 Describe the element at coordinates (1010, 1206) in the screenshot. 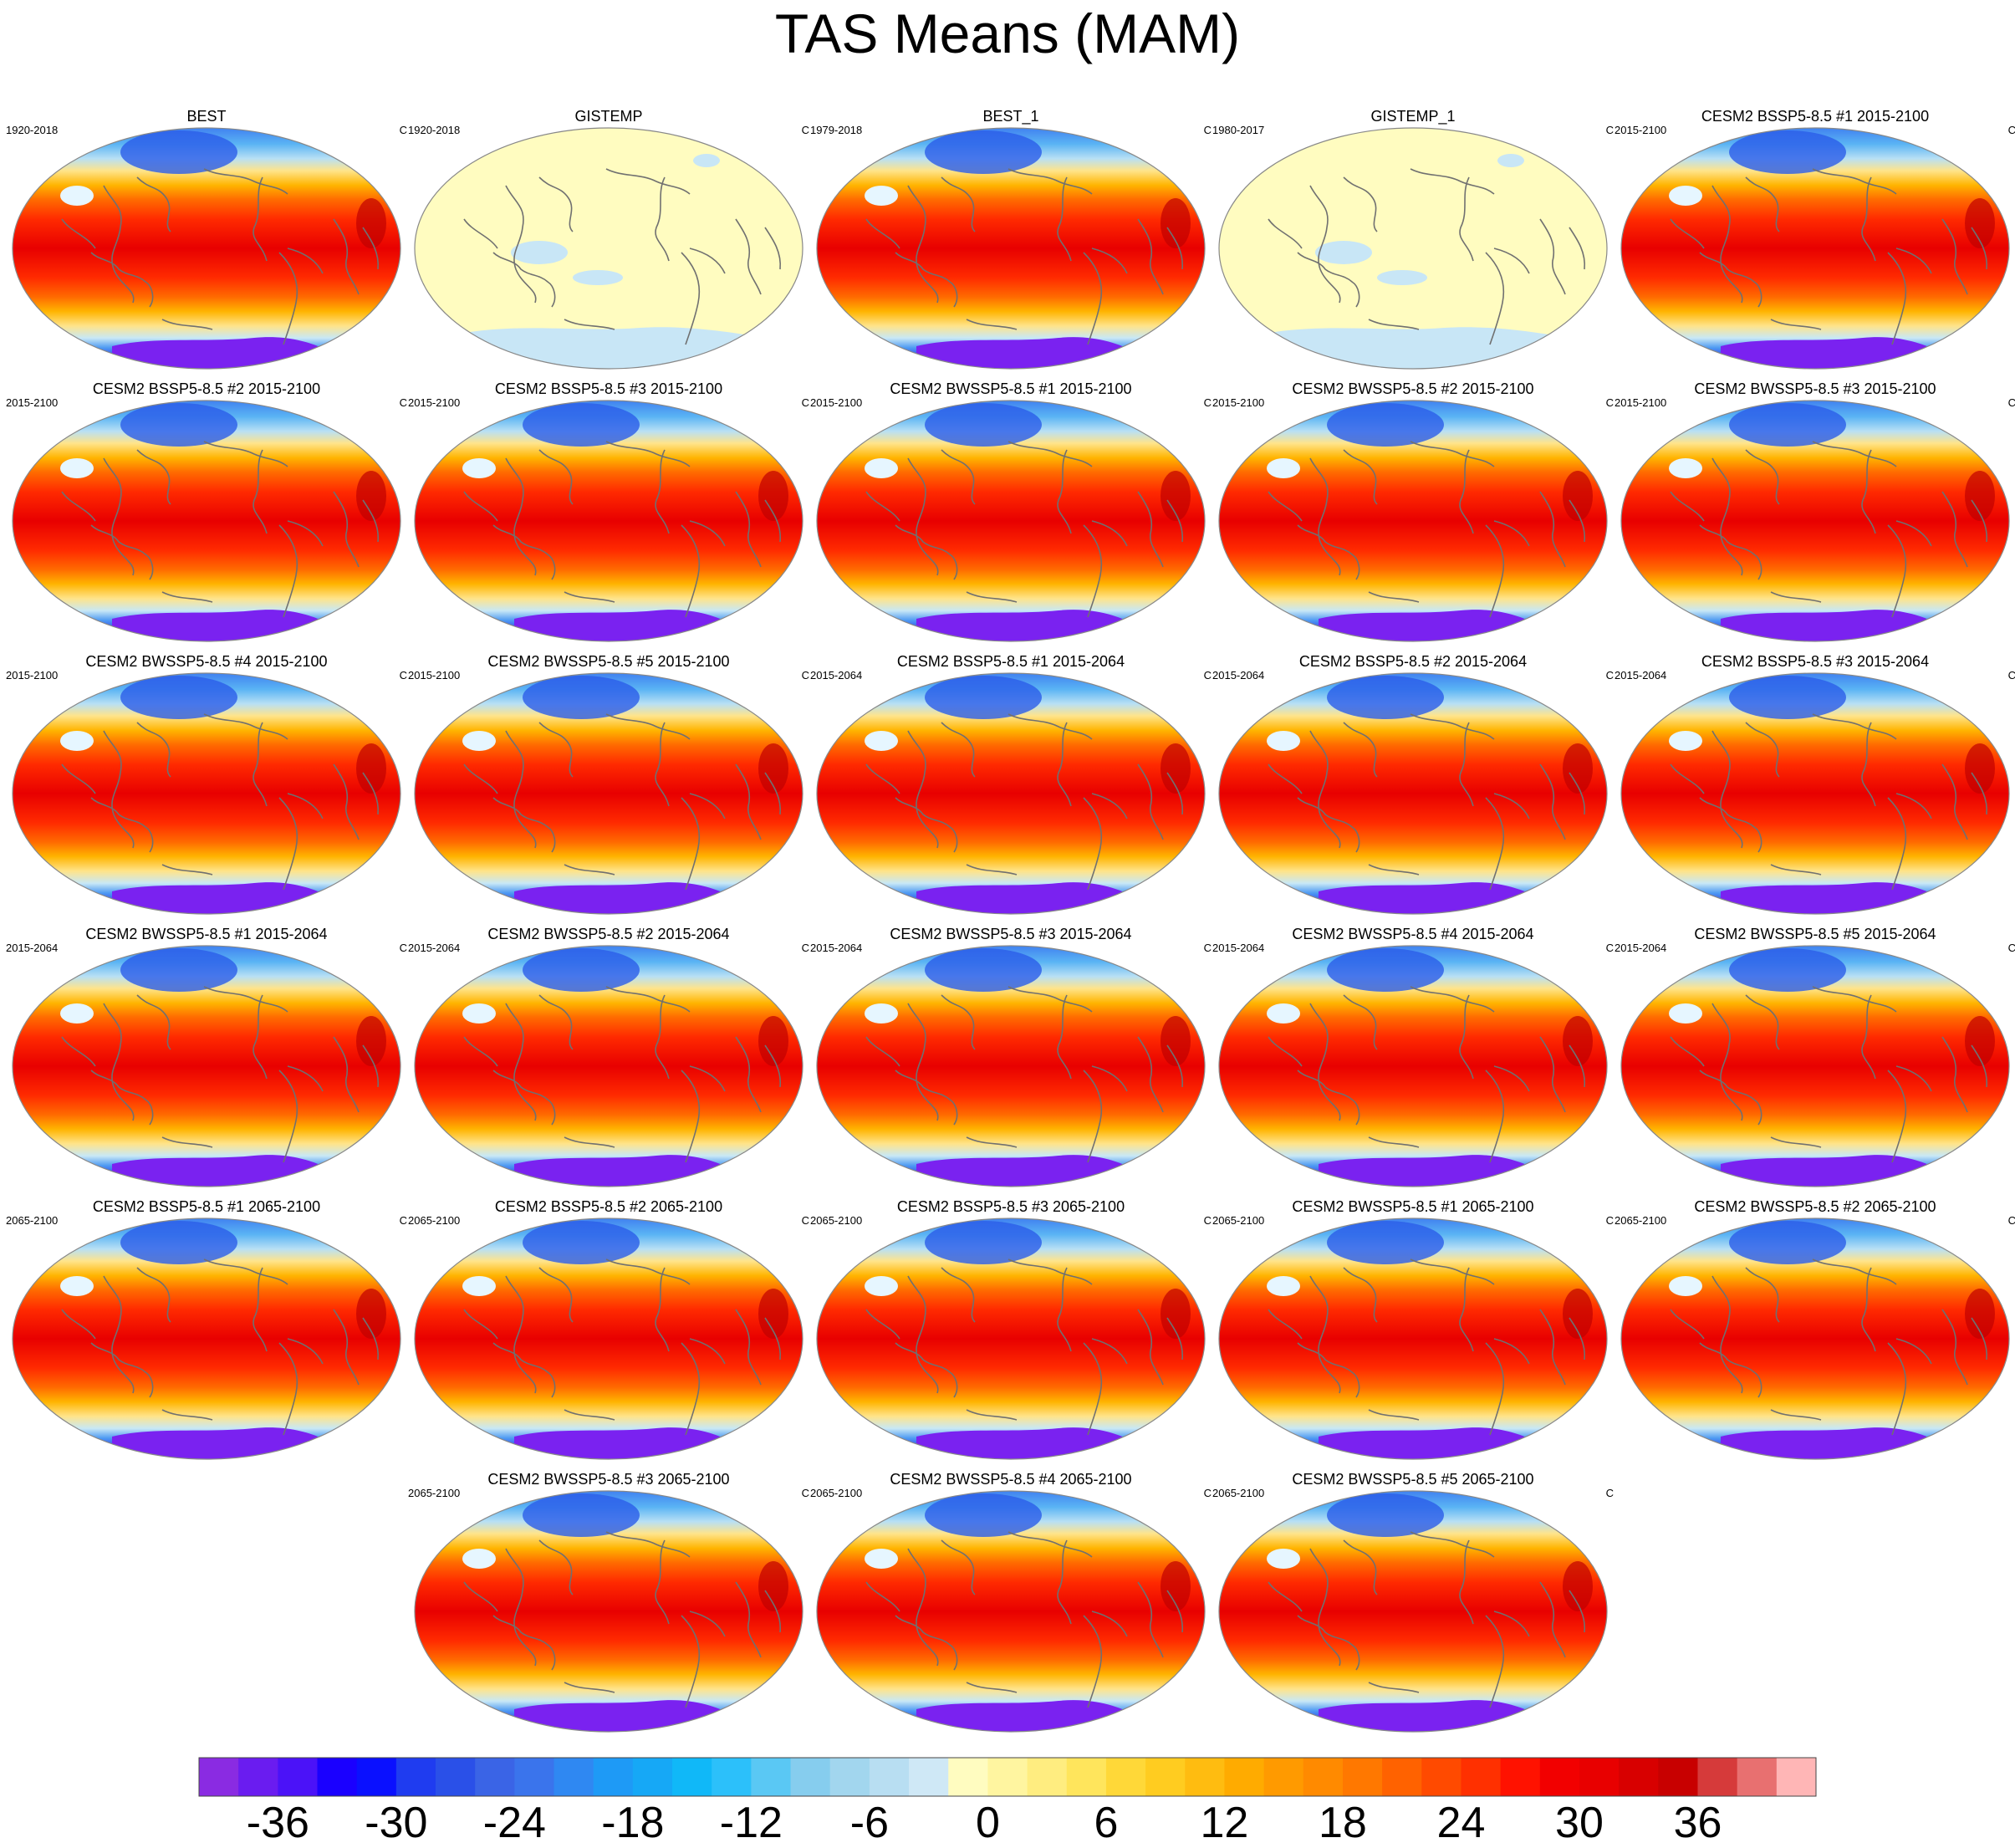

I see `panel-title: CESM2 BSSP5-8.5 #3 2065-2100` at that location.